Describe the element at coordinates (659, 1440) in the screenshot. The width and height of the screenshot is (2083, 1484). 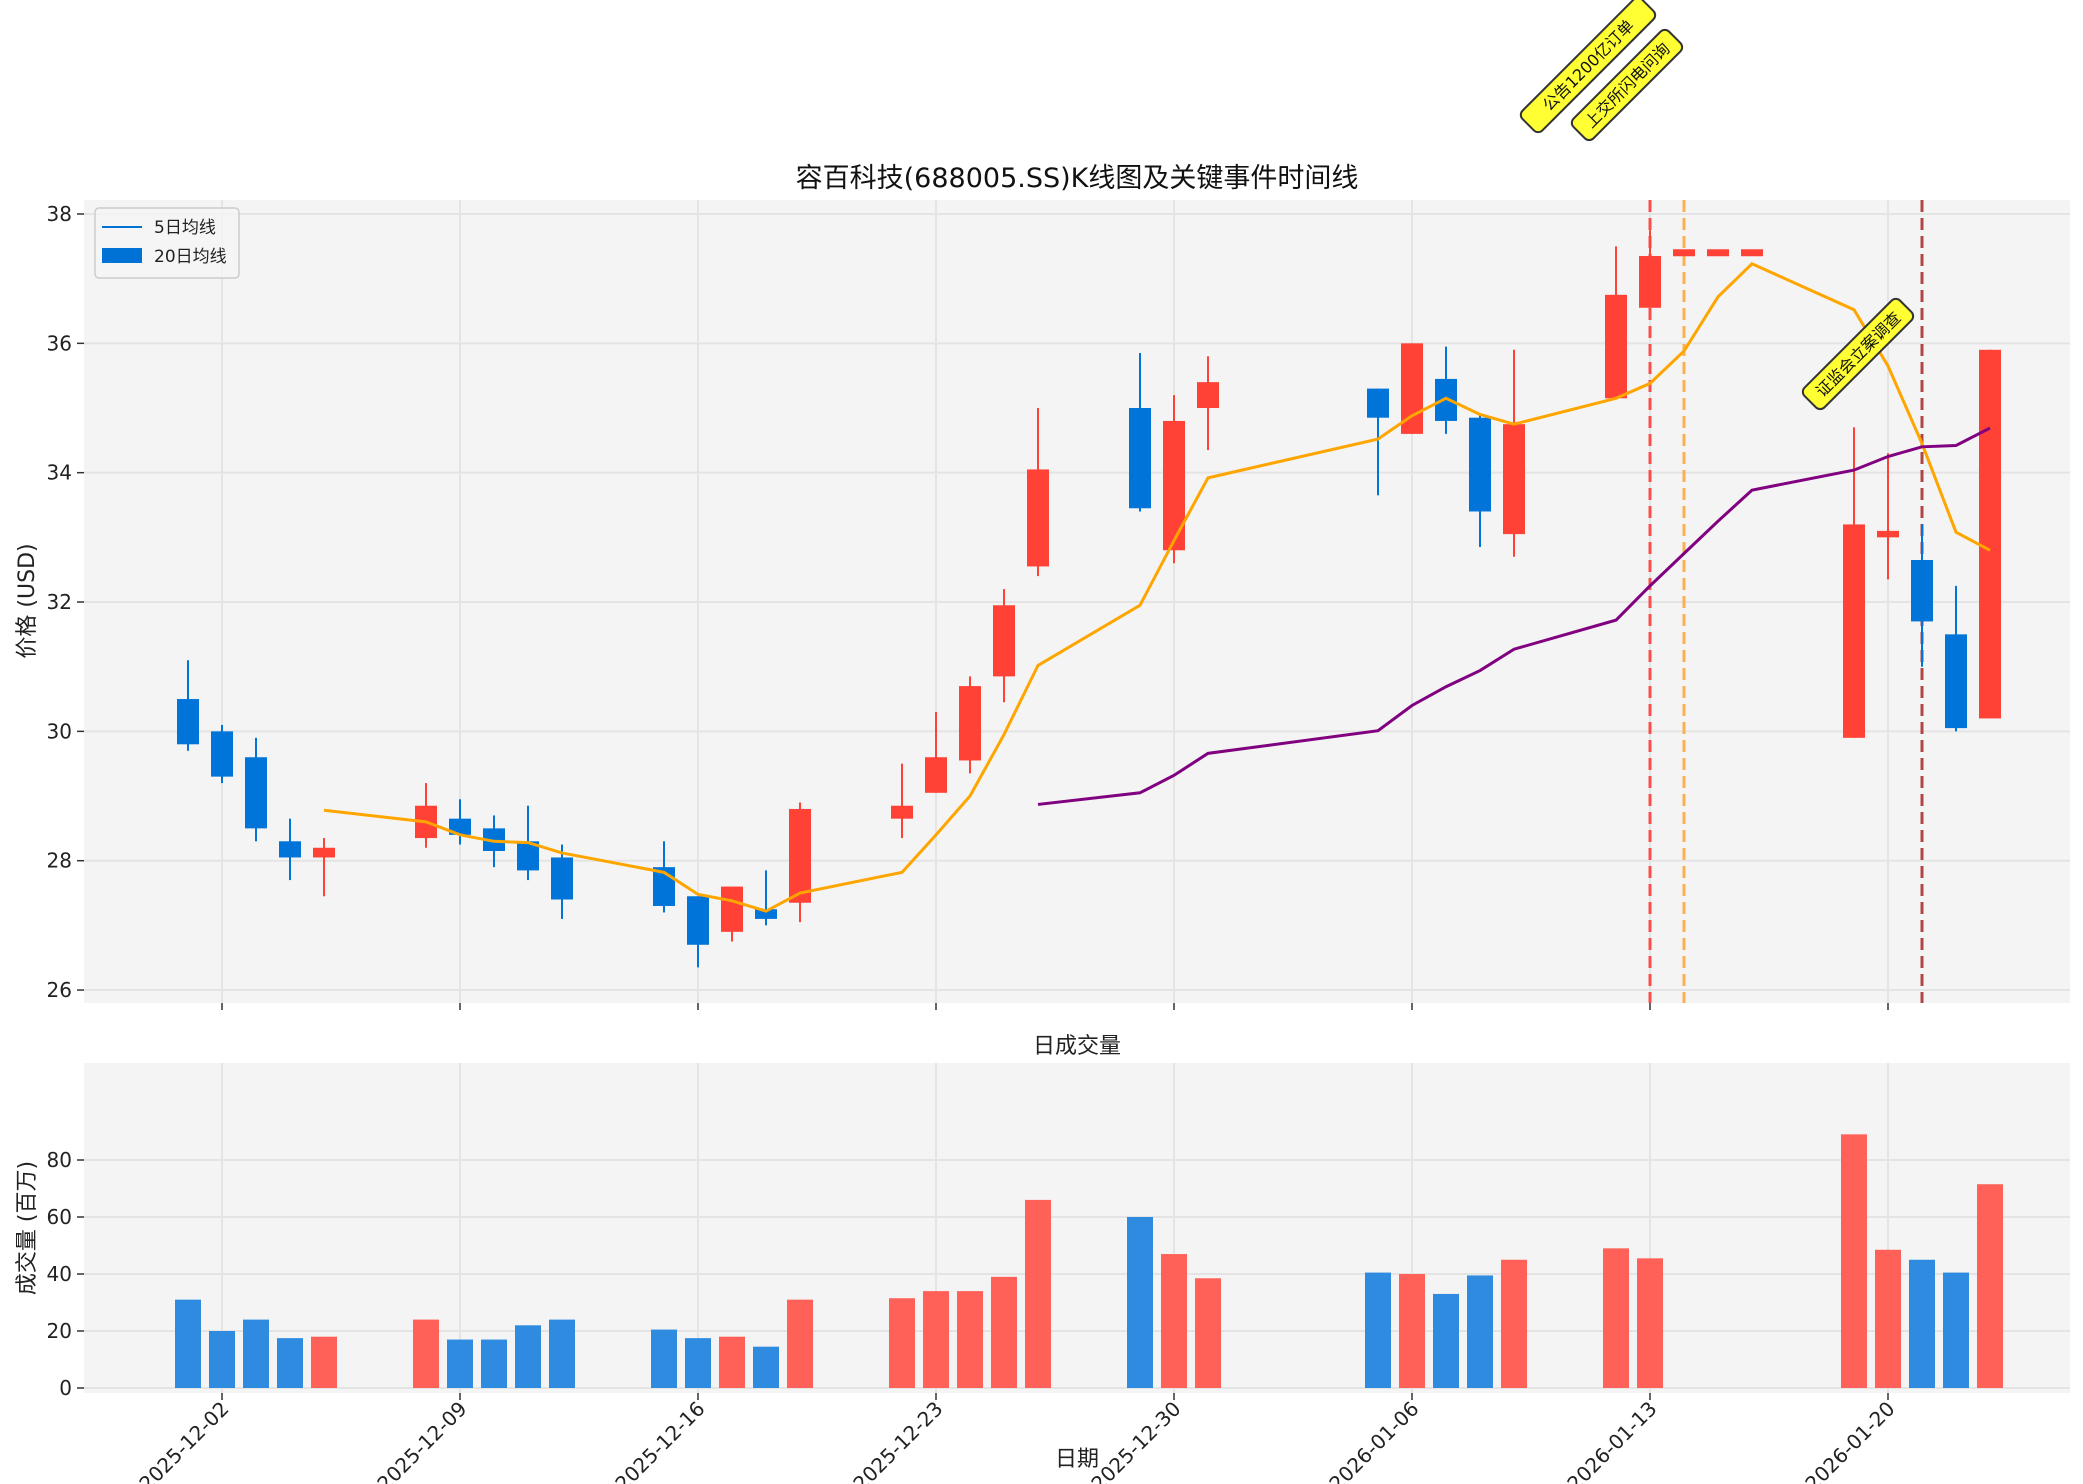
I see `x-tick-label: 2025-12-16` at that location.